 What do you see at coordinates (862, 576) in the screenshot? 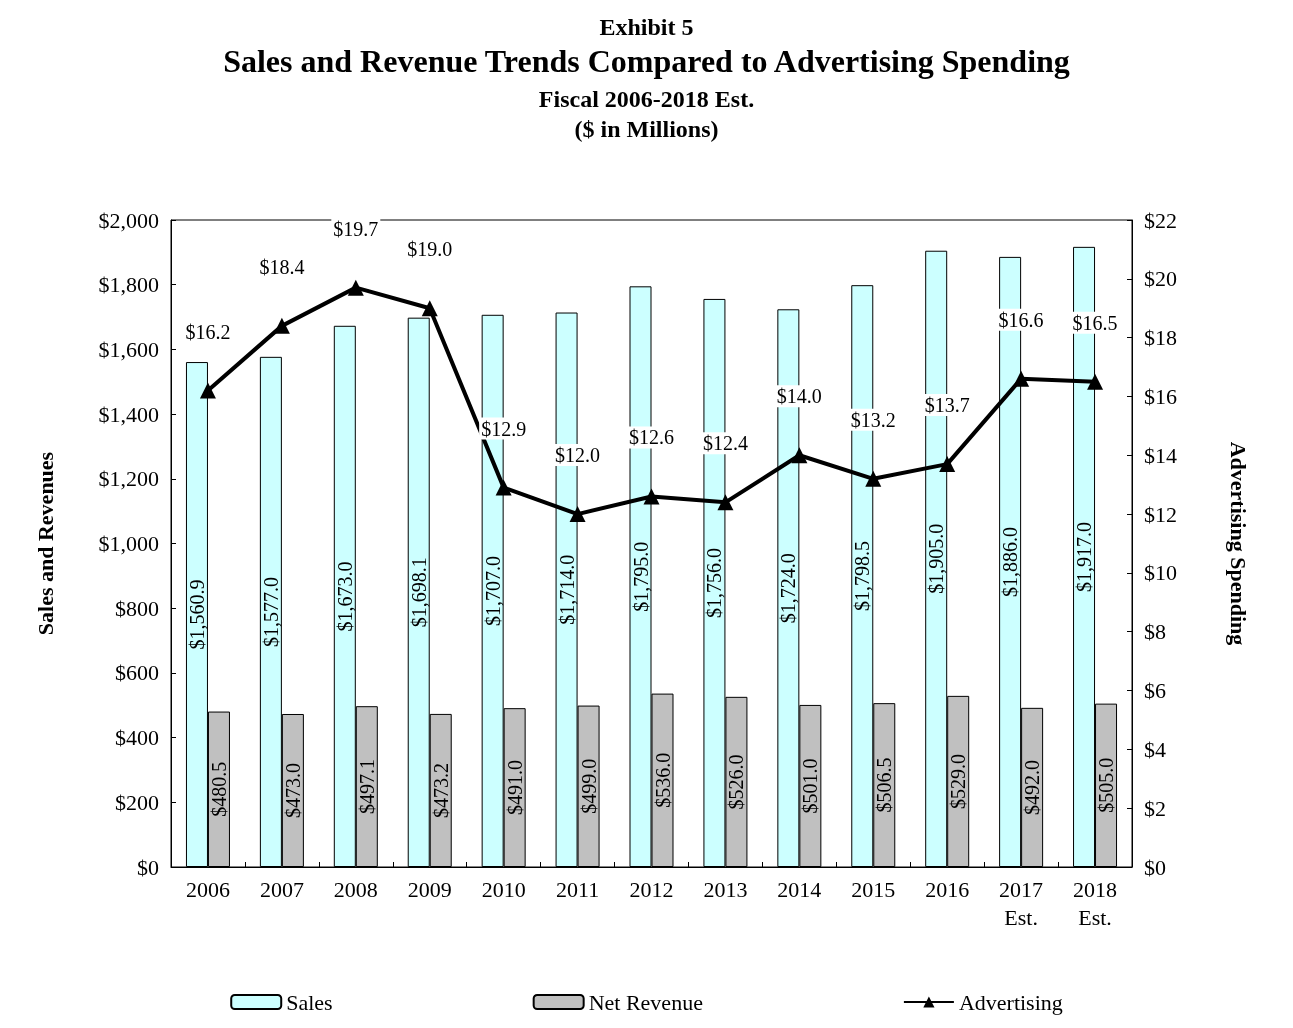
I see `data-label: $1,798.5` at bounding box center [862, 576].